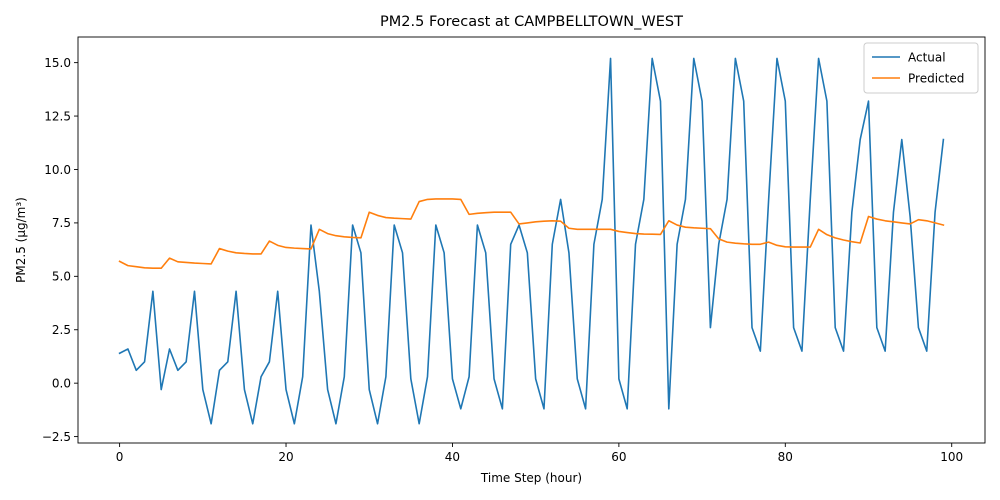  Describe the element at coordinates (56, 437) in the screenshot. I see `y-tick-label: −2.5` at that location.